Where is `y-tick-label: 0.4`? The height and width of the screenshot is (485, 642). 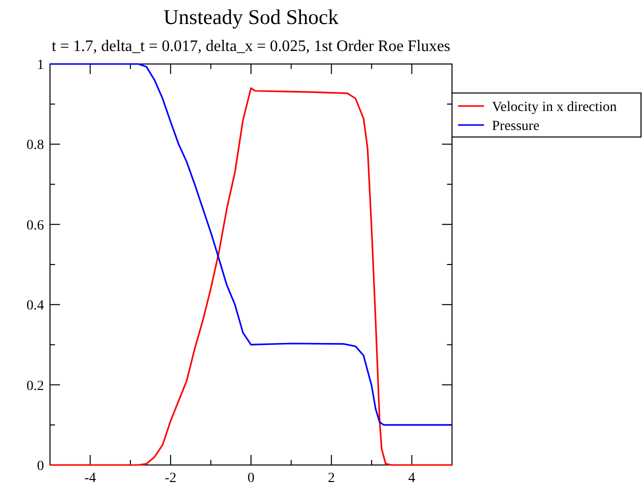 y-tick-label: 0.4 is located at coordinates (35, 306).